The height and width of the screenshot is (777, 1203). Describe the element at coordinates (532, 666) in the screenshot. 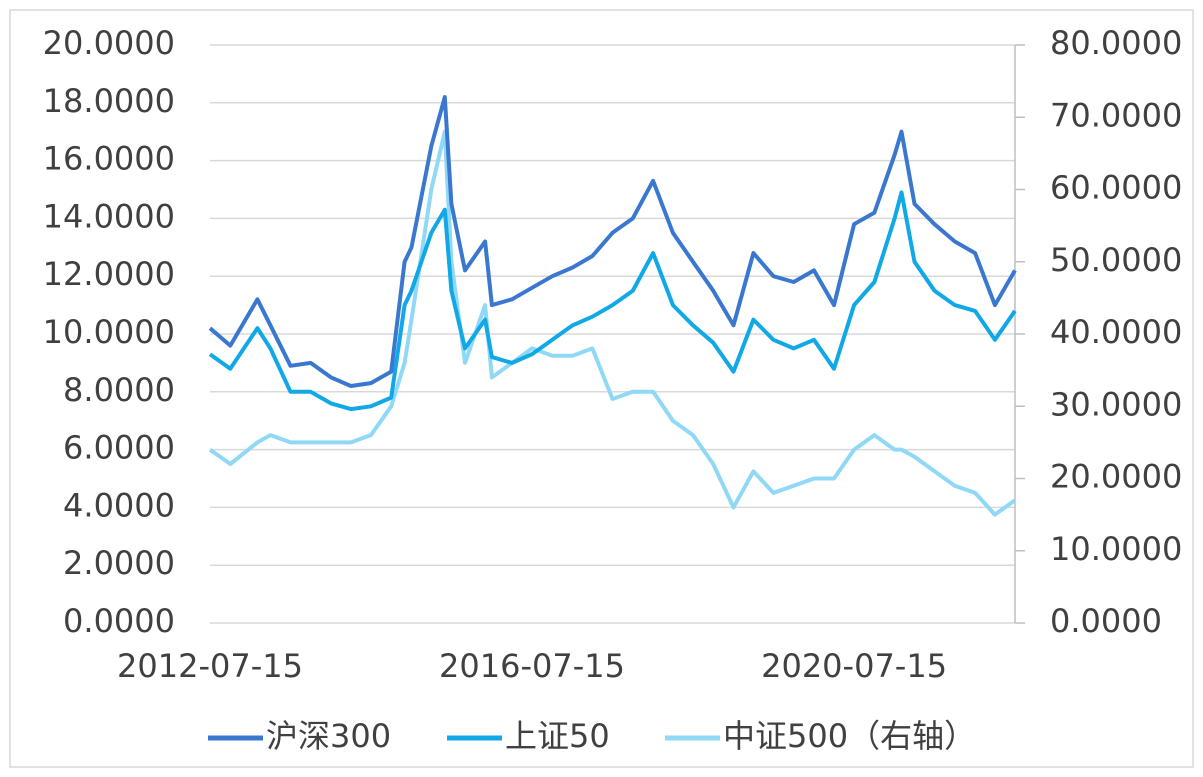

I see `x-tick-label: 2016-07-15` at that location.